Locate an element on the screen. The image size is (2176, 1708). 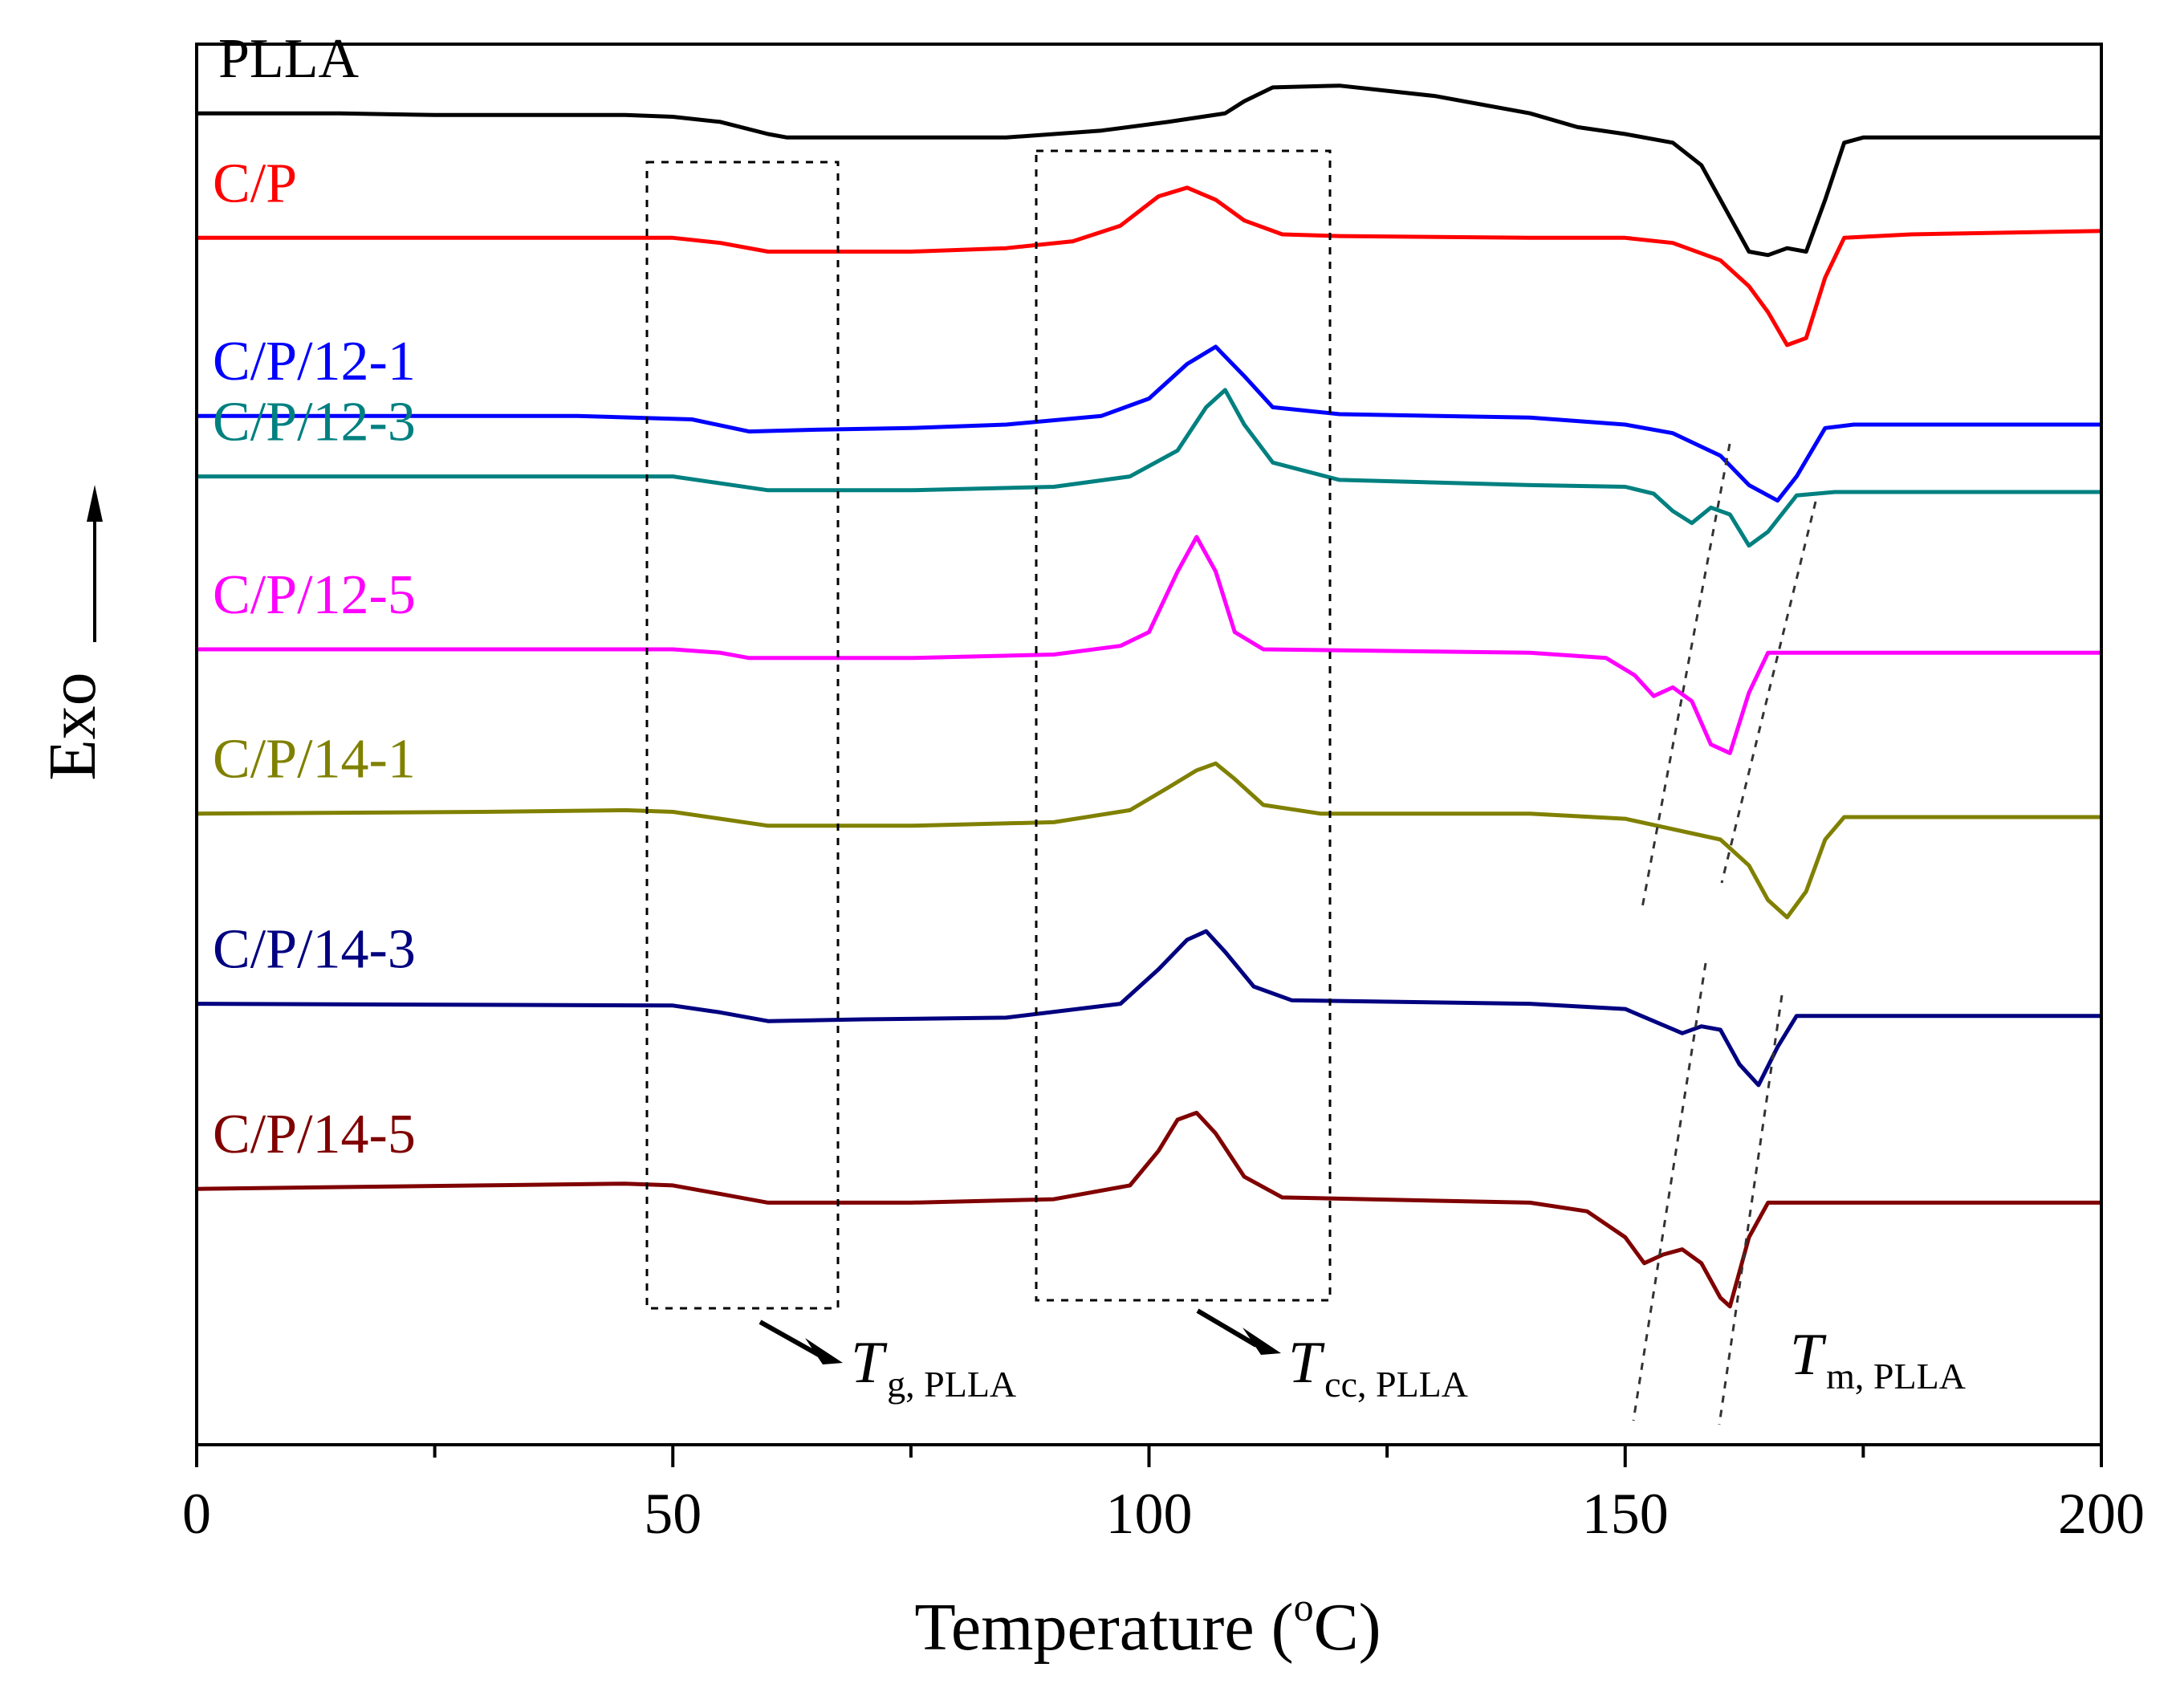
x-tick-label-50: 50 is located at coordinates (673, 1514).